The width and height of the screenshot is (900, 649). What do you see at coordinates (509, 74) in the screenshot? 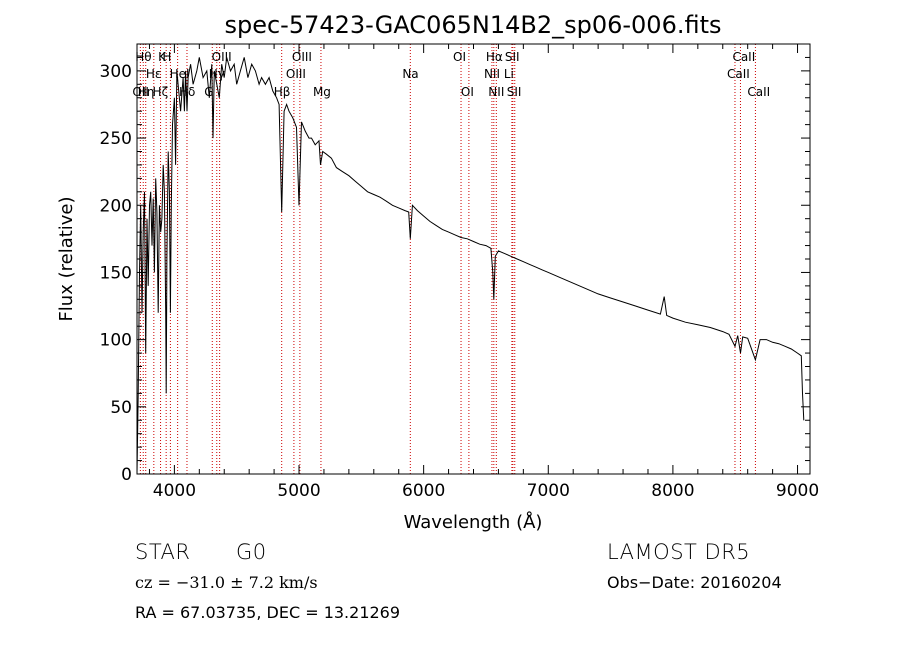
I see `line-label: Li` at bounding box center [509, 74].